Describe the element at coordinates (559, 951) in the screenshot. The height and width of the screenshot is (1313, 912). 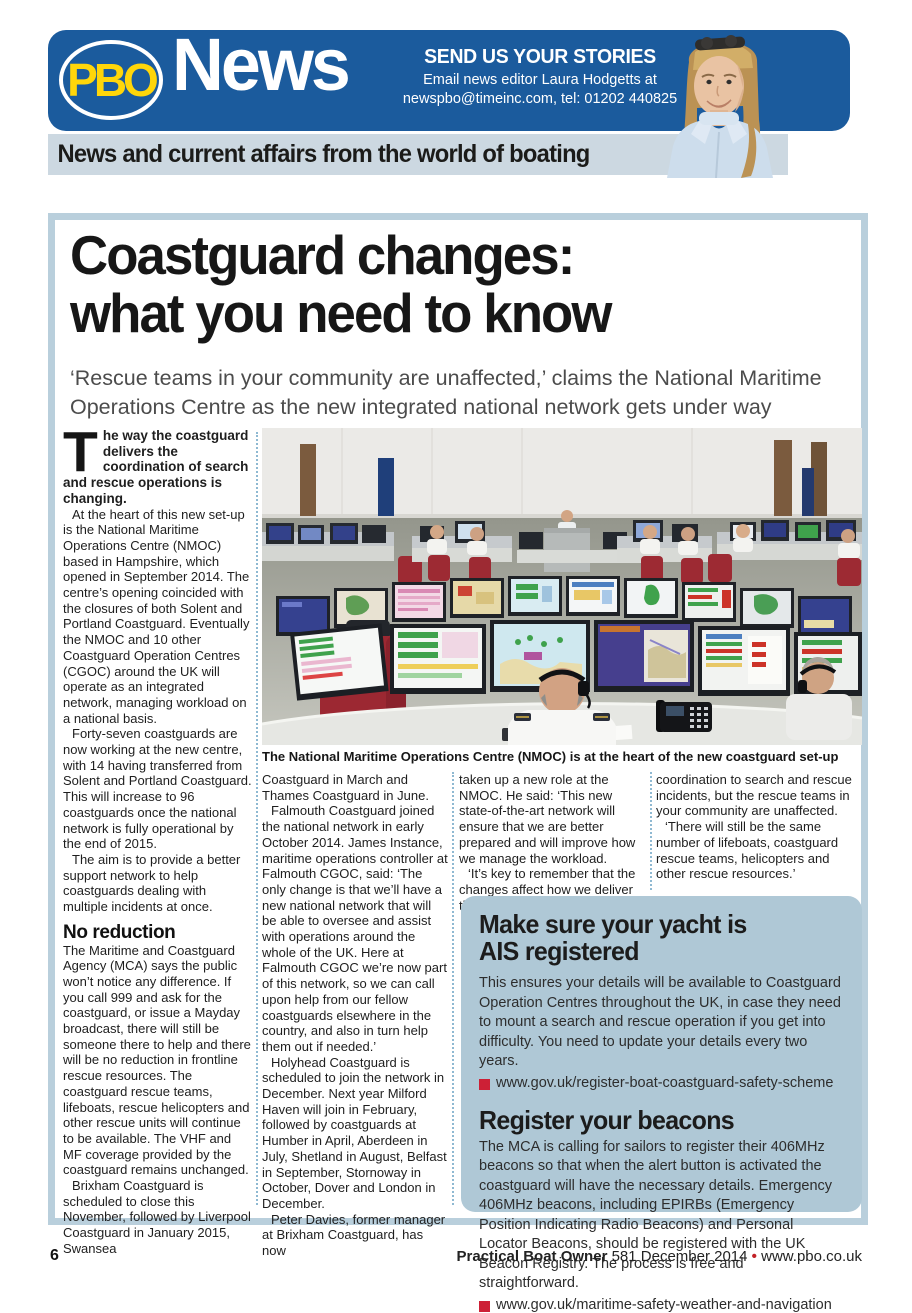
I see `ais-box-title-line2: AIS registered` at that location.